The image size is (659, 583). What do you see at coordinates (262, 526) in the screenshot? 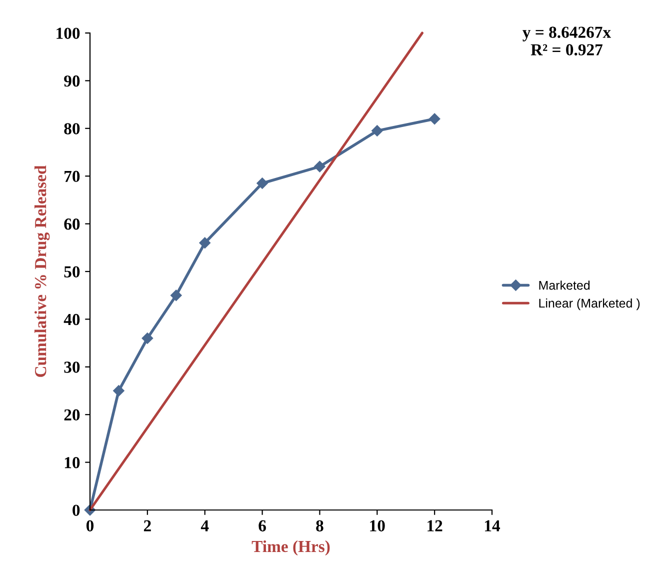
I see `x-tick-label: 6` at bounding box center [262, 526].